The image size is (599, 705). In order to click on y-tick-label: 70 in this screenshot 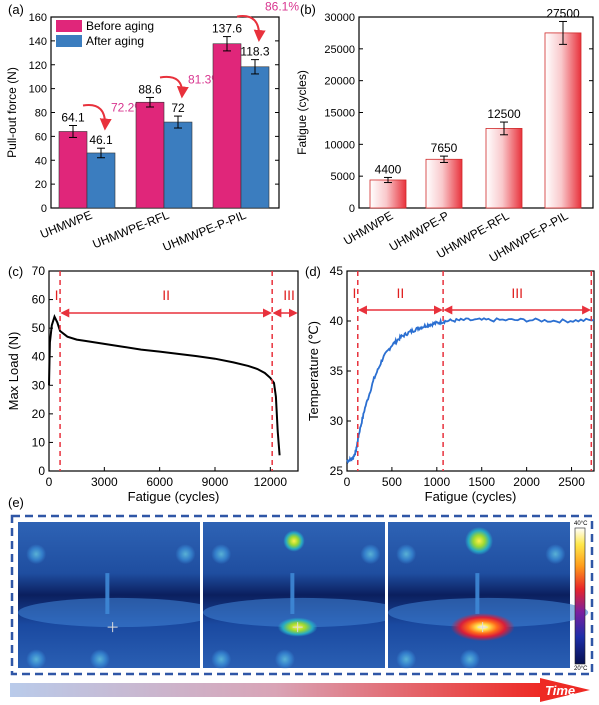, I will do `click(39, 271)`.